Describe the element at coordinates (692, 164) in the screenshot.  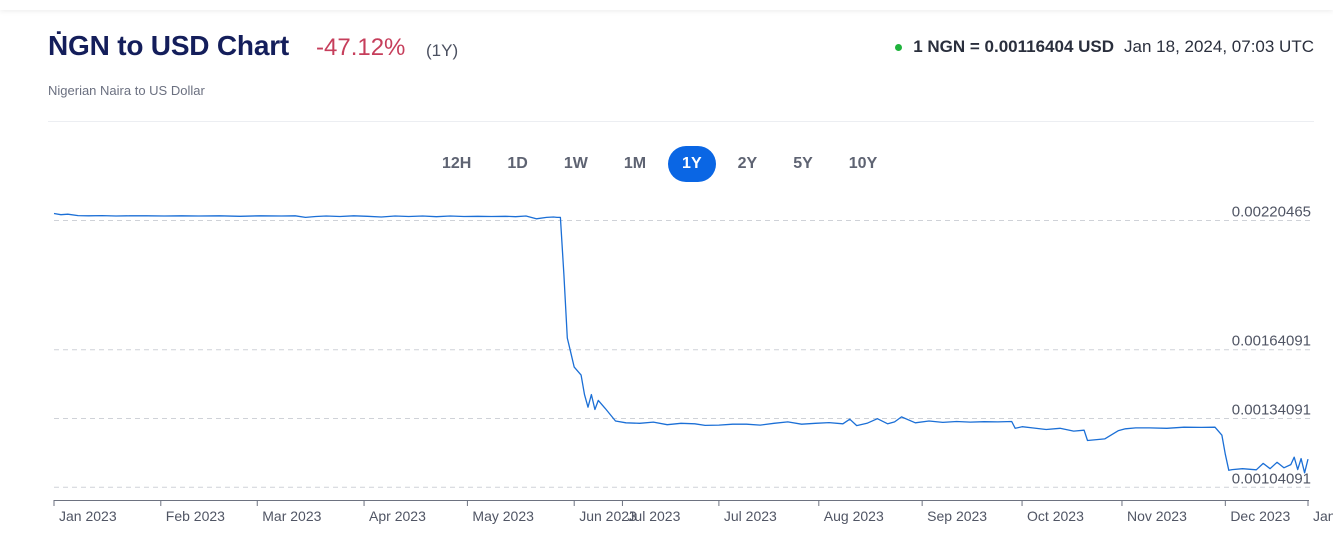
I see `tab-1y: 1Y` at that location.